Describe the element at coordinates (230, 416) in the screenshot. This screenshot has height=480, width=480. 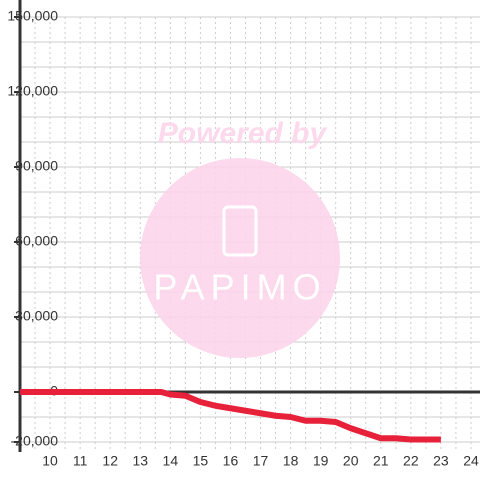
I see `series-line` at that location.